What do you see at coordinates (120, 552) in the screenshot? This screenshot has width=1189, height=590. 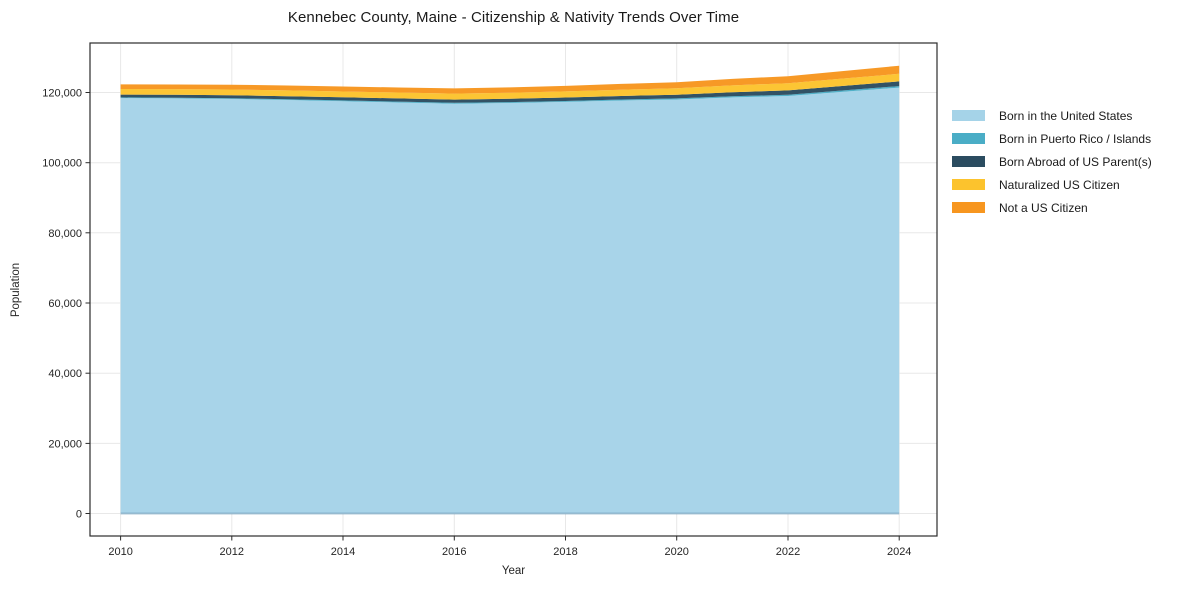 I see `x-tick-label-2010: 2010` at bounding box center [120, 552].